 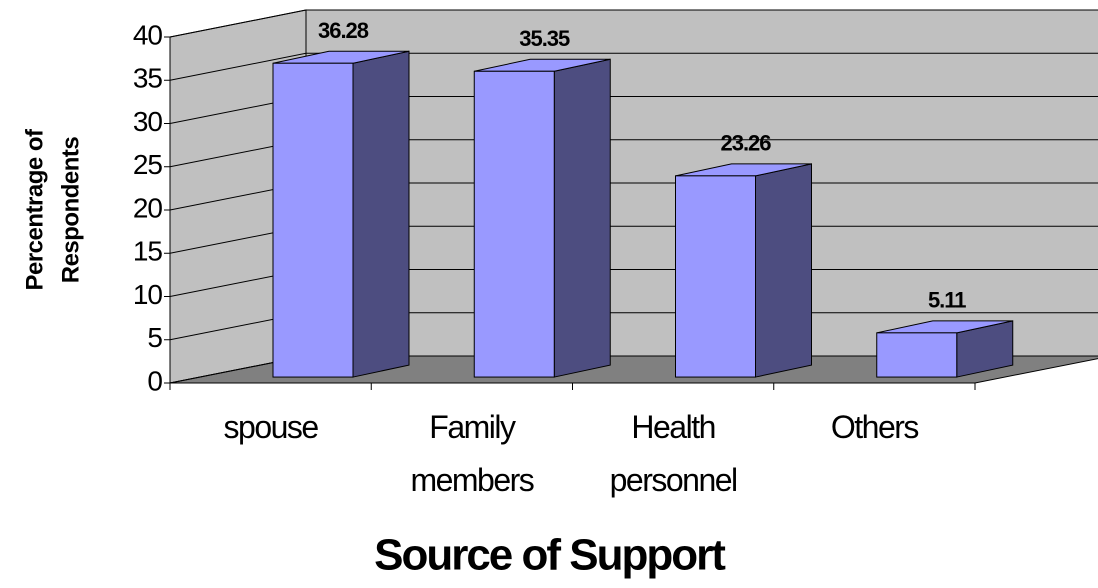 What do you see at coordinates (947, 300) in the screenshot?
I see `value-label: 5.11` at bounding box center [947, 300].